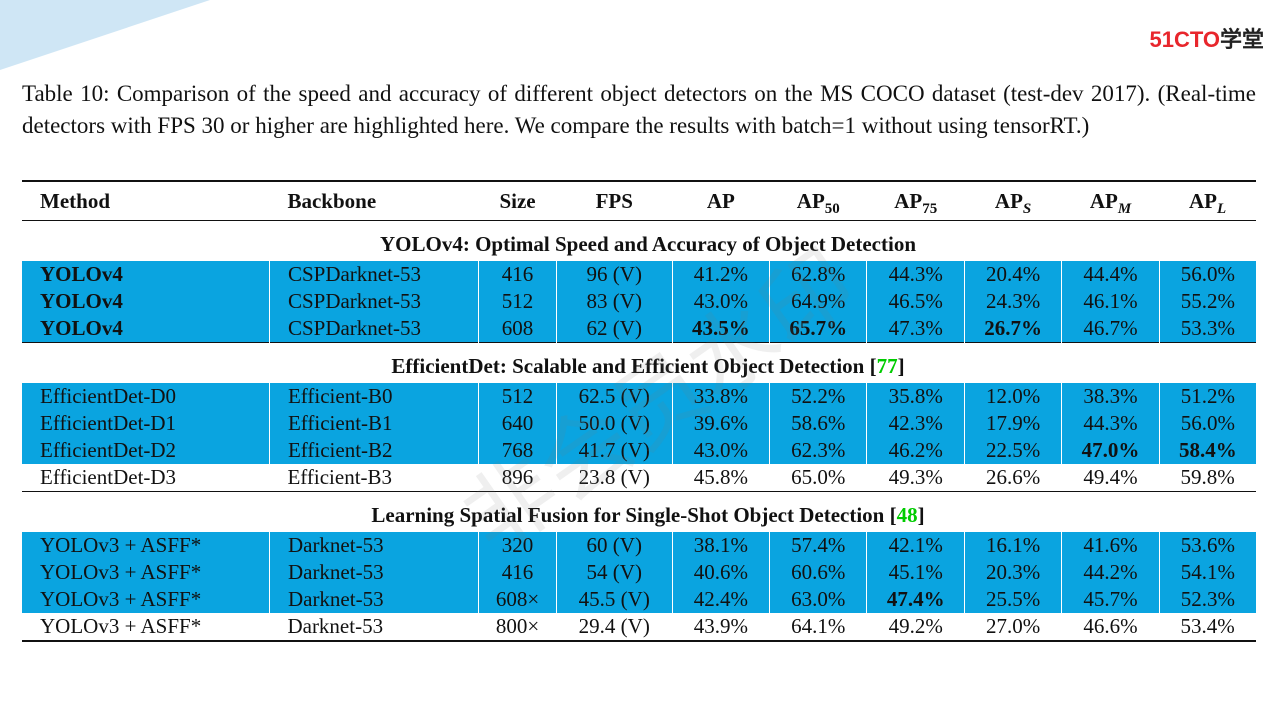 The height and width of the screenshot is (720, 1280). Describe the element at coordinates (105, 35) in the screenshot. I see `corner-decoration` at that location.